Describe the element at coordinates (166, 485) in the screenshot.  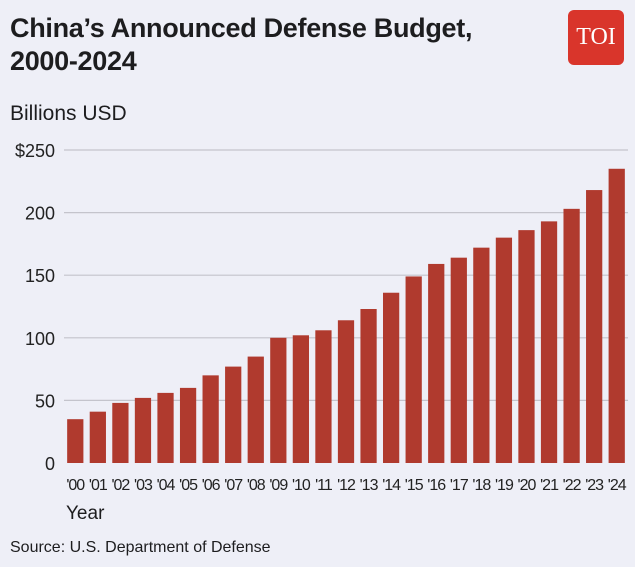
I see `x-tick-label: '04` at that location.